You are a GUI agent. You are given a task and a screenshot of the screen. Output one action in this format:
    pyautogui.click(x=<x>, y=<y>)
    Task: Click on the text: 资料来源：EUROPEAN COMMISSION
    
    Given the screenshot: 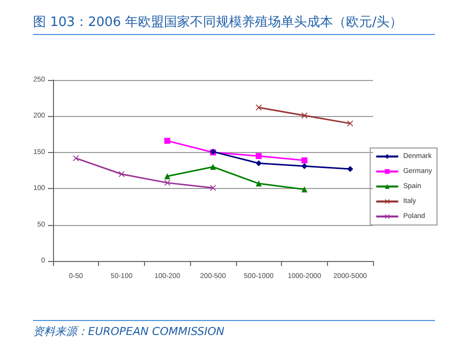 What is the action you would take?
    pyautogui.click(x=129, y=331)
    